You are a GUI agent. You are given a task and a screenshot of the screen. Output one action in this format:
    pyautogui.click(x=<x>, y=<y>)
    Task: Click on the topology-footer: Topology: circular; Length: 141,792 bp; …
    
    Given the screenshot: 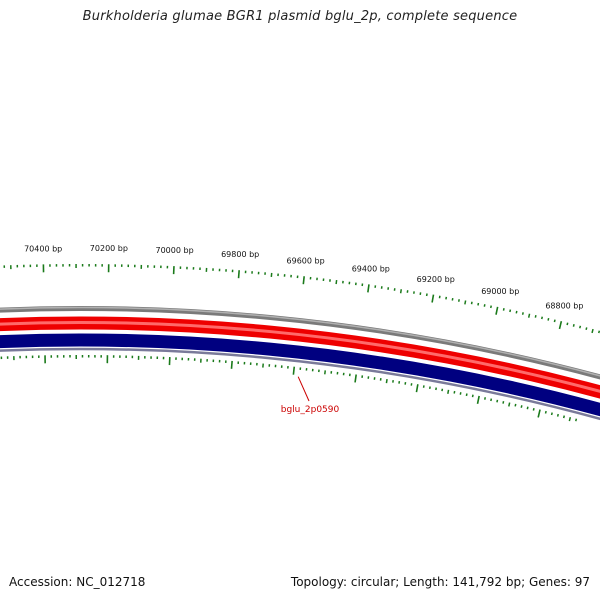 What is the action you would take?
    pyautogui.click(x=440, y=582)
    